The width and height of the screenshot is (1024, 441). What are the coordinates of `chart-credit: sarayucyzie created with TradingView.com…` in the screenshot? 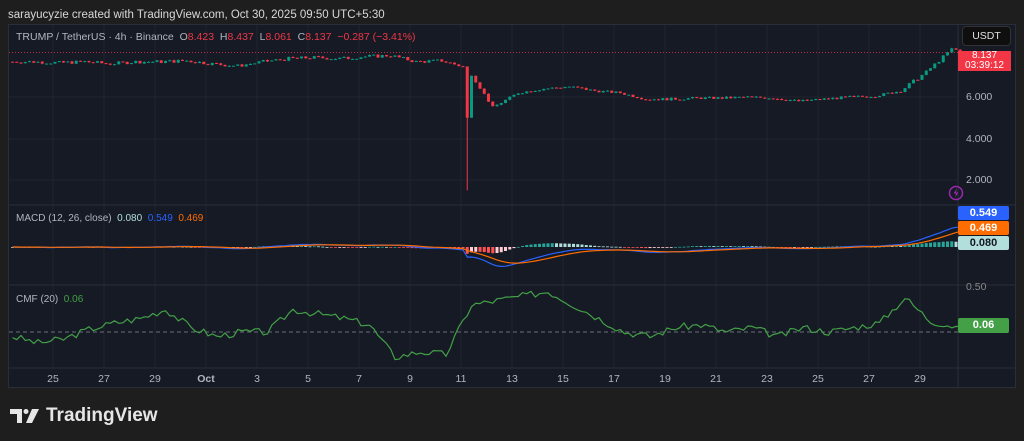 It's located at (196, 15).